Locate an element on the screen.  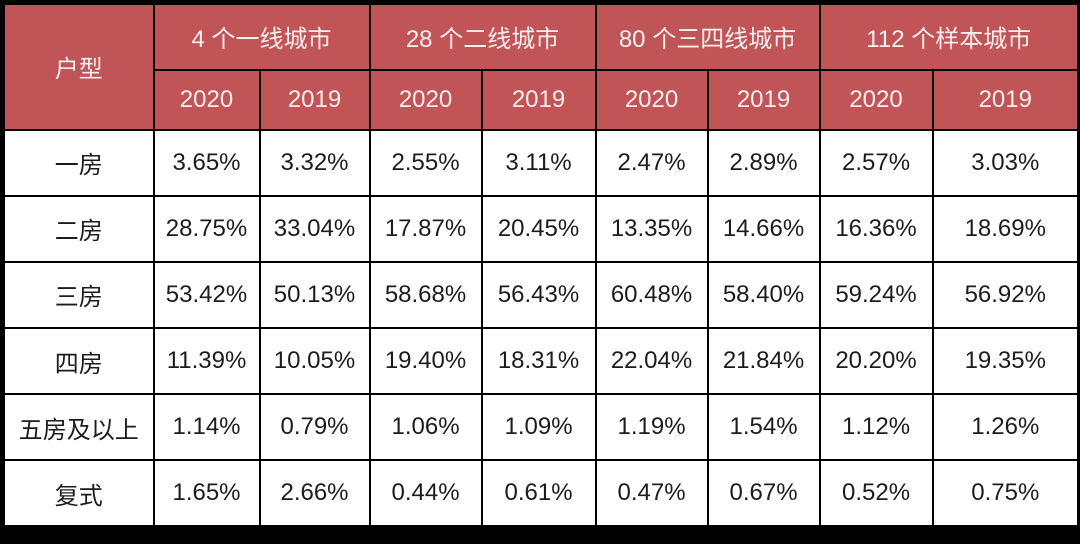
group-header-tier2-cities: 28 个二线城市 is located at coordinates (482, 36).